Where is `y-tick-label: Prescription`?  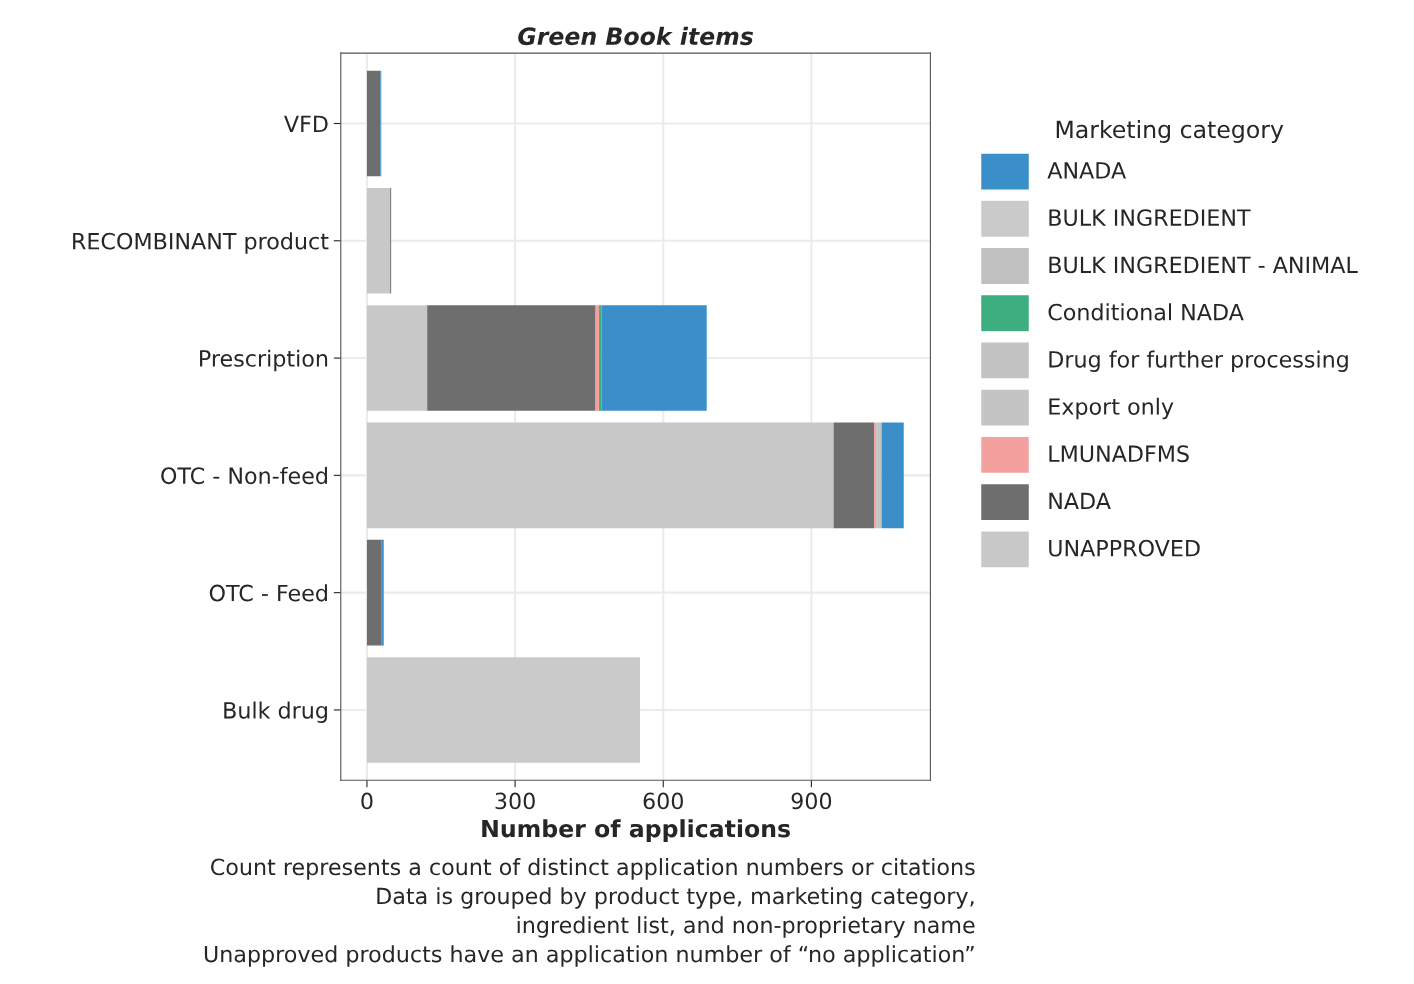 y-tick-label: Prescription is located at coordinates (264, 360).